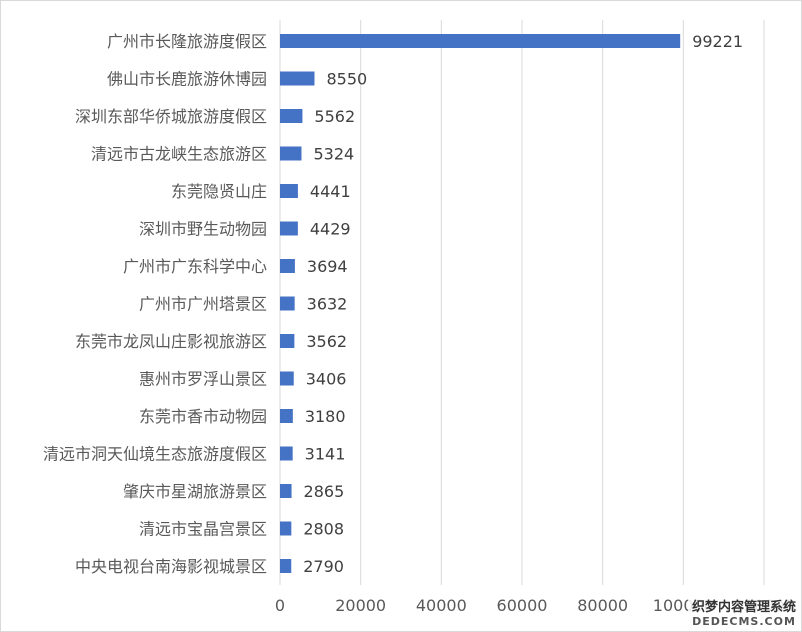 This screenshot has height=632, width=802. Describe the element at coordinates (155, 454) in the screenshot. I see `category-label: 清远市洞天仙境生态旅游度假区` at that location.